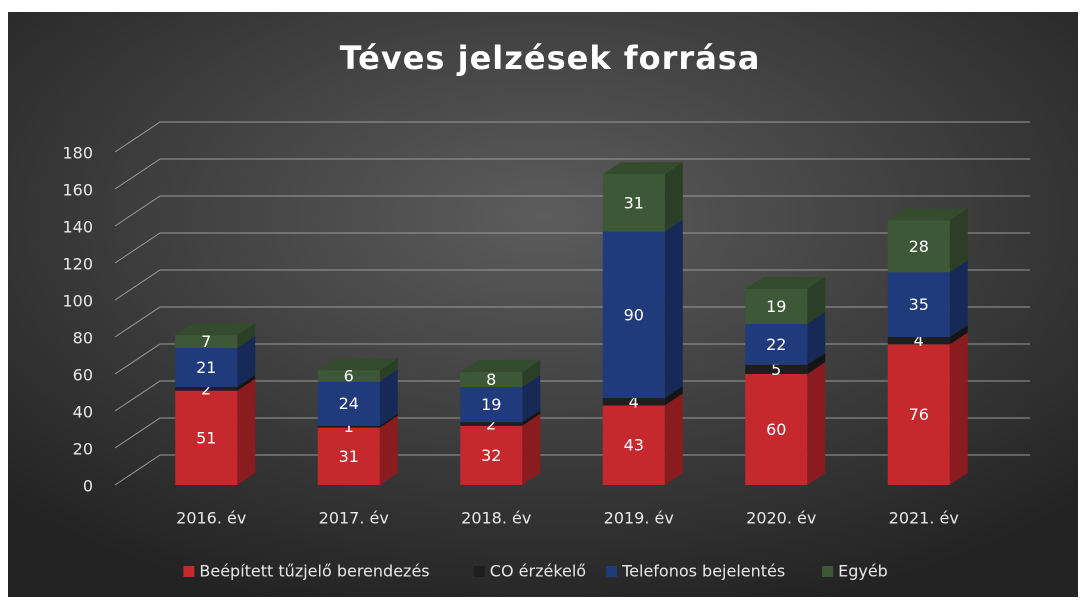 The height and width of the screenshot is (601, 1082). Describe the element at coordinates (496, 518) in the screenshot. I see `x-tick-label: 2018. év` at that location.